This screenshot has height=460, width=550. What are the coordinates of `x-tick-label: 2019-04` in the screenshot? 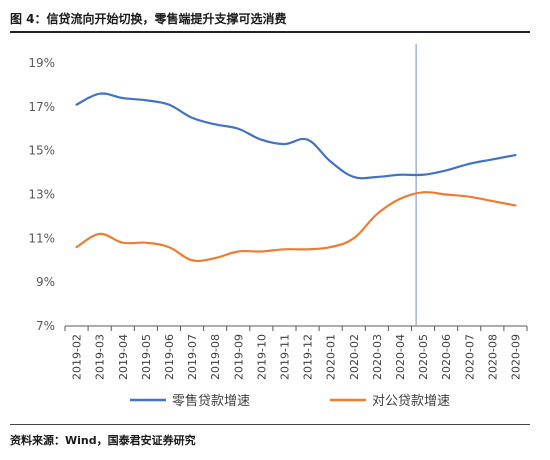 It's located at (123, 357).